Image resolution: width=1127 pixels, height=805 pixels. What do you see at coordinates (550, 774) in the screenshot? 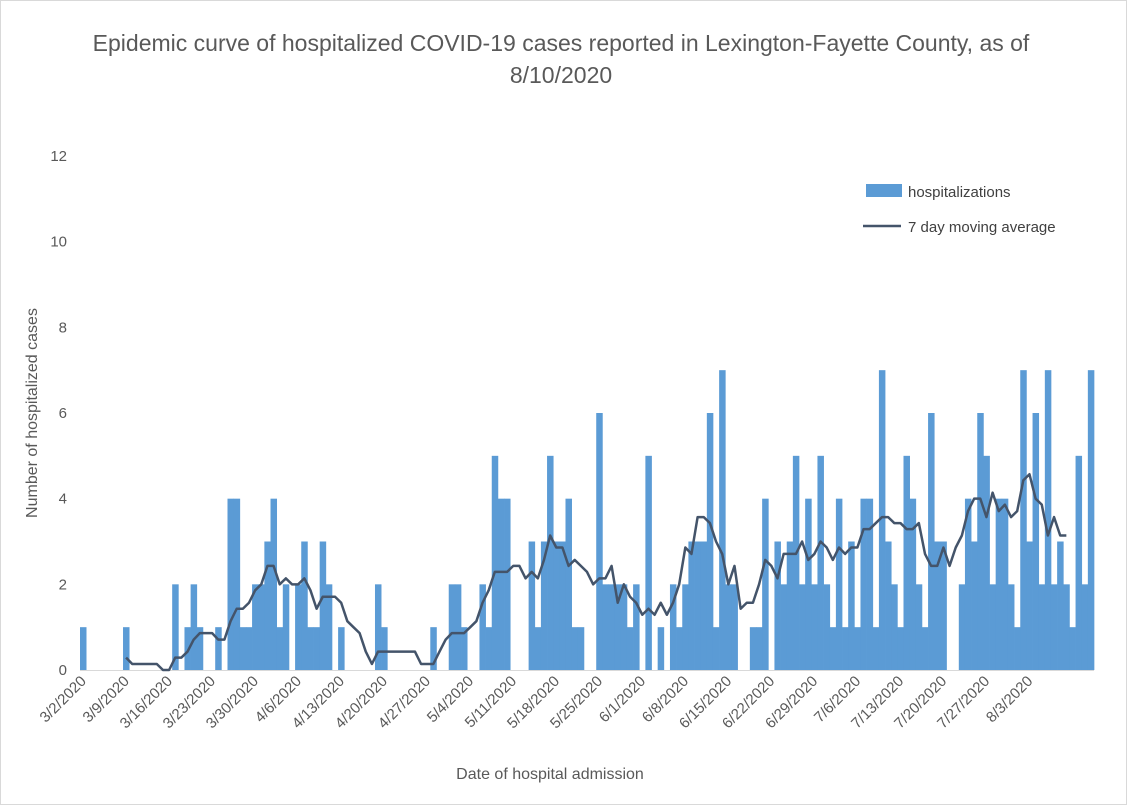
I see `x-axis-title: Date of hospital admission` at bounding box center [550, 774].